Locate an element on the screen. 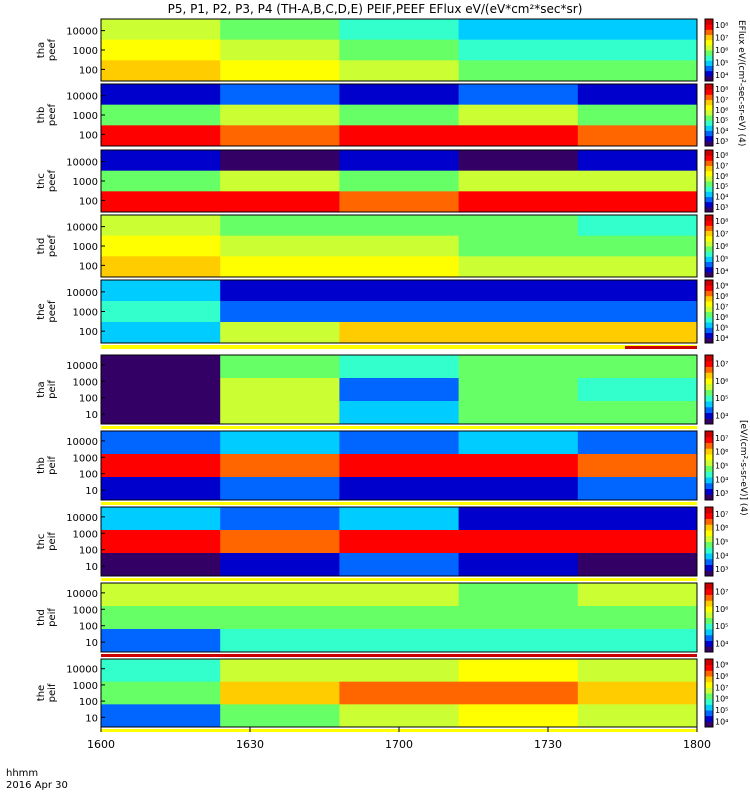 The image size is (750, 800). colorbar-frame is located at coordinates (709, 50).